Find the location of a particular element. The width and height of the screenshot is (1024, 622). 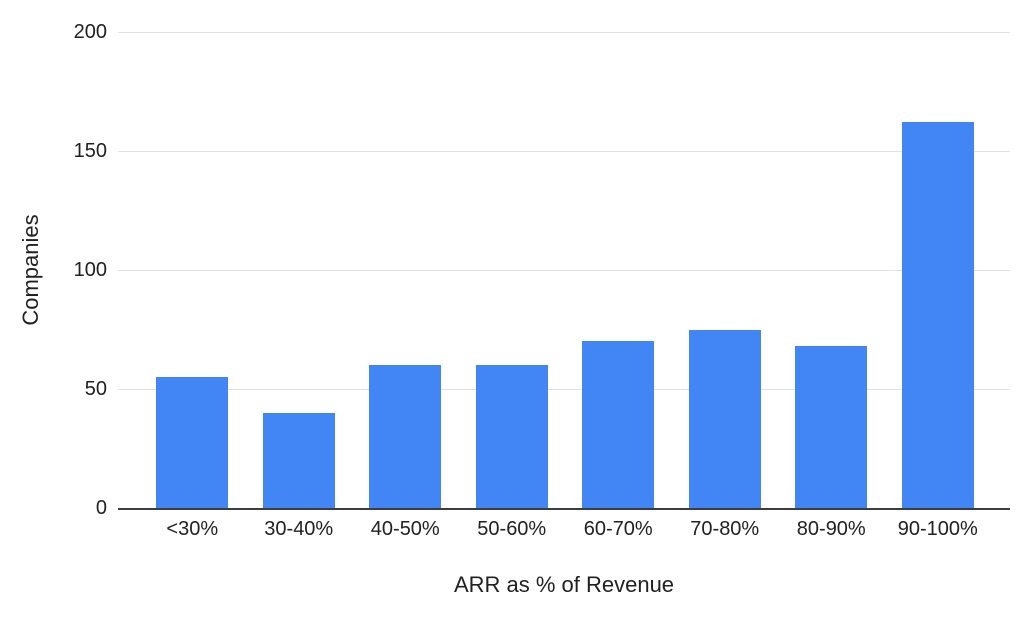

y-tick-label: 150 is located at coordinates (90, 151).